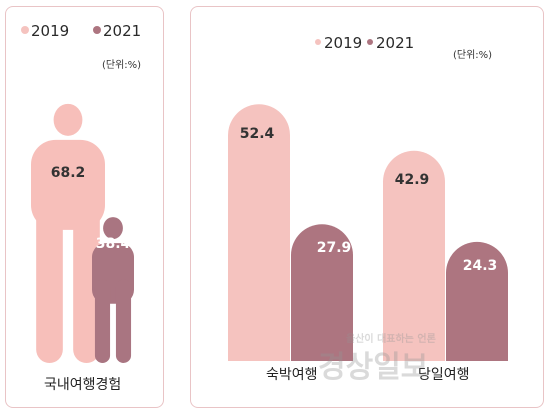  Describe the element at coordinates (318, 42) in the screenshot. I see `legend-dot-2019-right` at that location.